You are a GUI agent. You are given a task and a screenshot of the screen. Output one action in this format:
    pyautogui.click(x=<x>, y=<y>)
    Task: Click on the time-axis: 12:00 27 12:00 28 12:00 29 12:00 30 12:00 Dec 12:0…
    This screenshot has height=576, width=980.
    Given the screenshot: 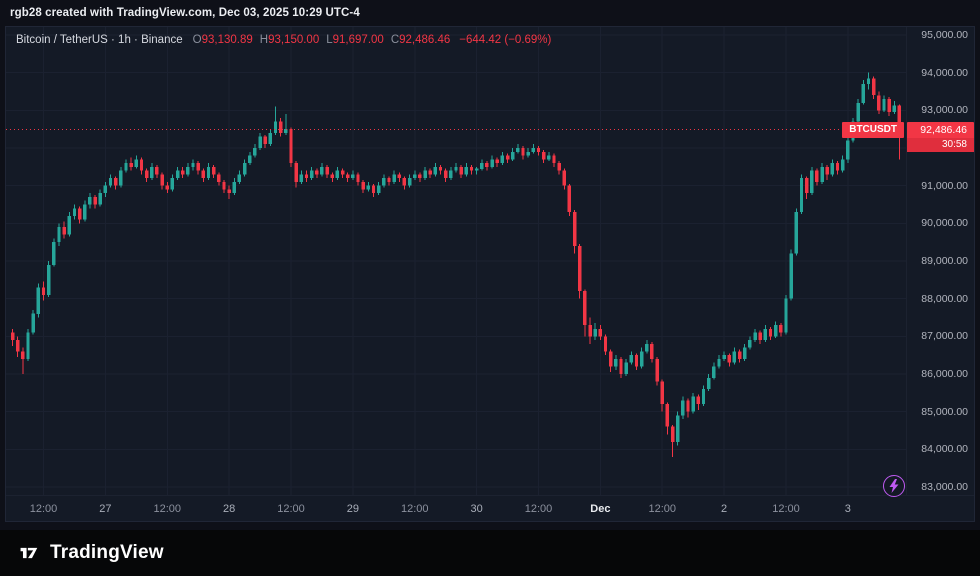 What is the action you would take?
    pyautogui.click(x=490, y=508)
    